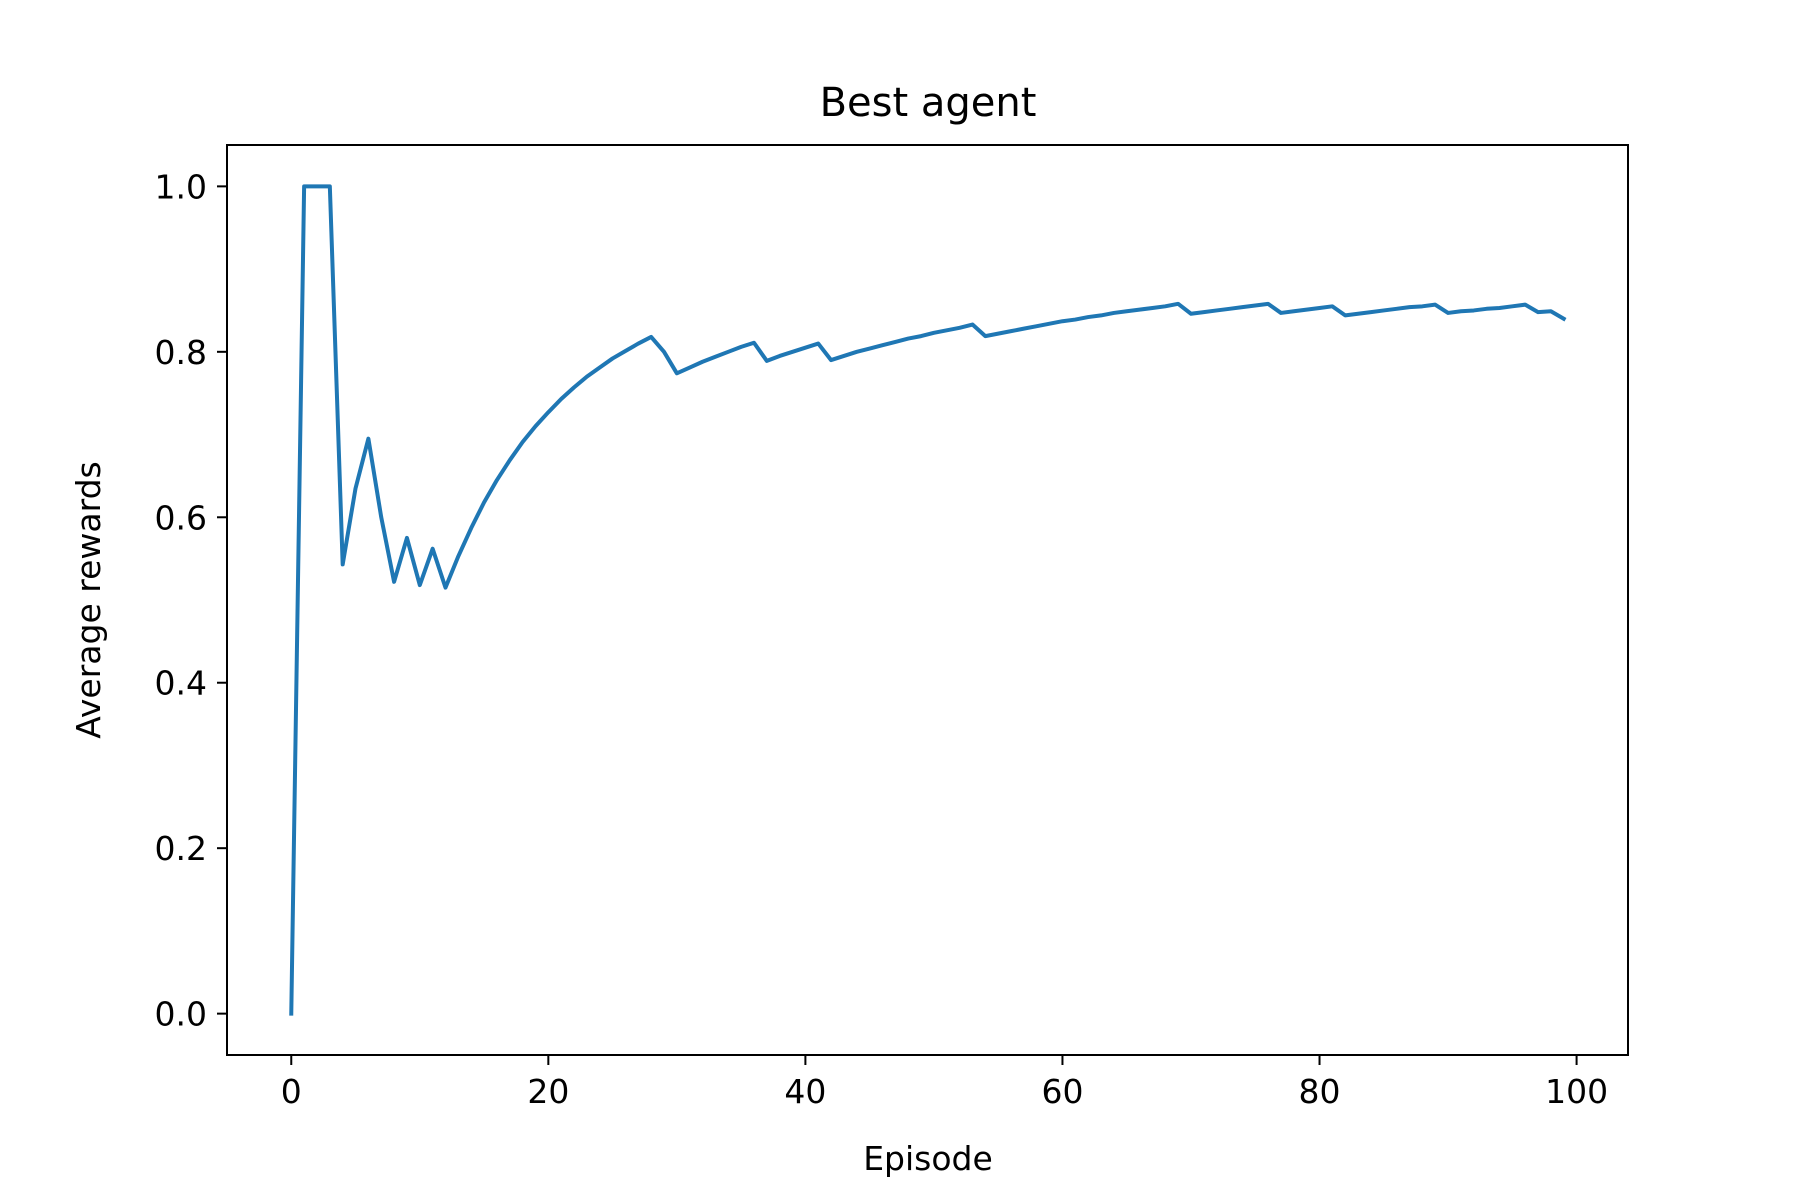  Describe the element at coordinates (291, 1091) in the screenshot. I see `x-tick-label: 0` at that location.